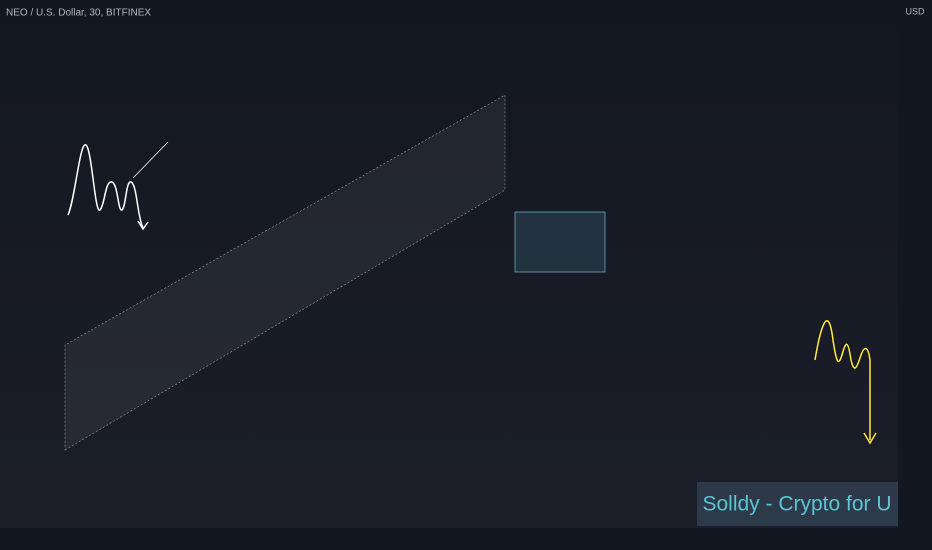 This screenshot has height=550, width=932. Describe the element at coordinates (150, 160) in the screenshot. I see `entry-pointer` at that location.